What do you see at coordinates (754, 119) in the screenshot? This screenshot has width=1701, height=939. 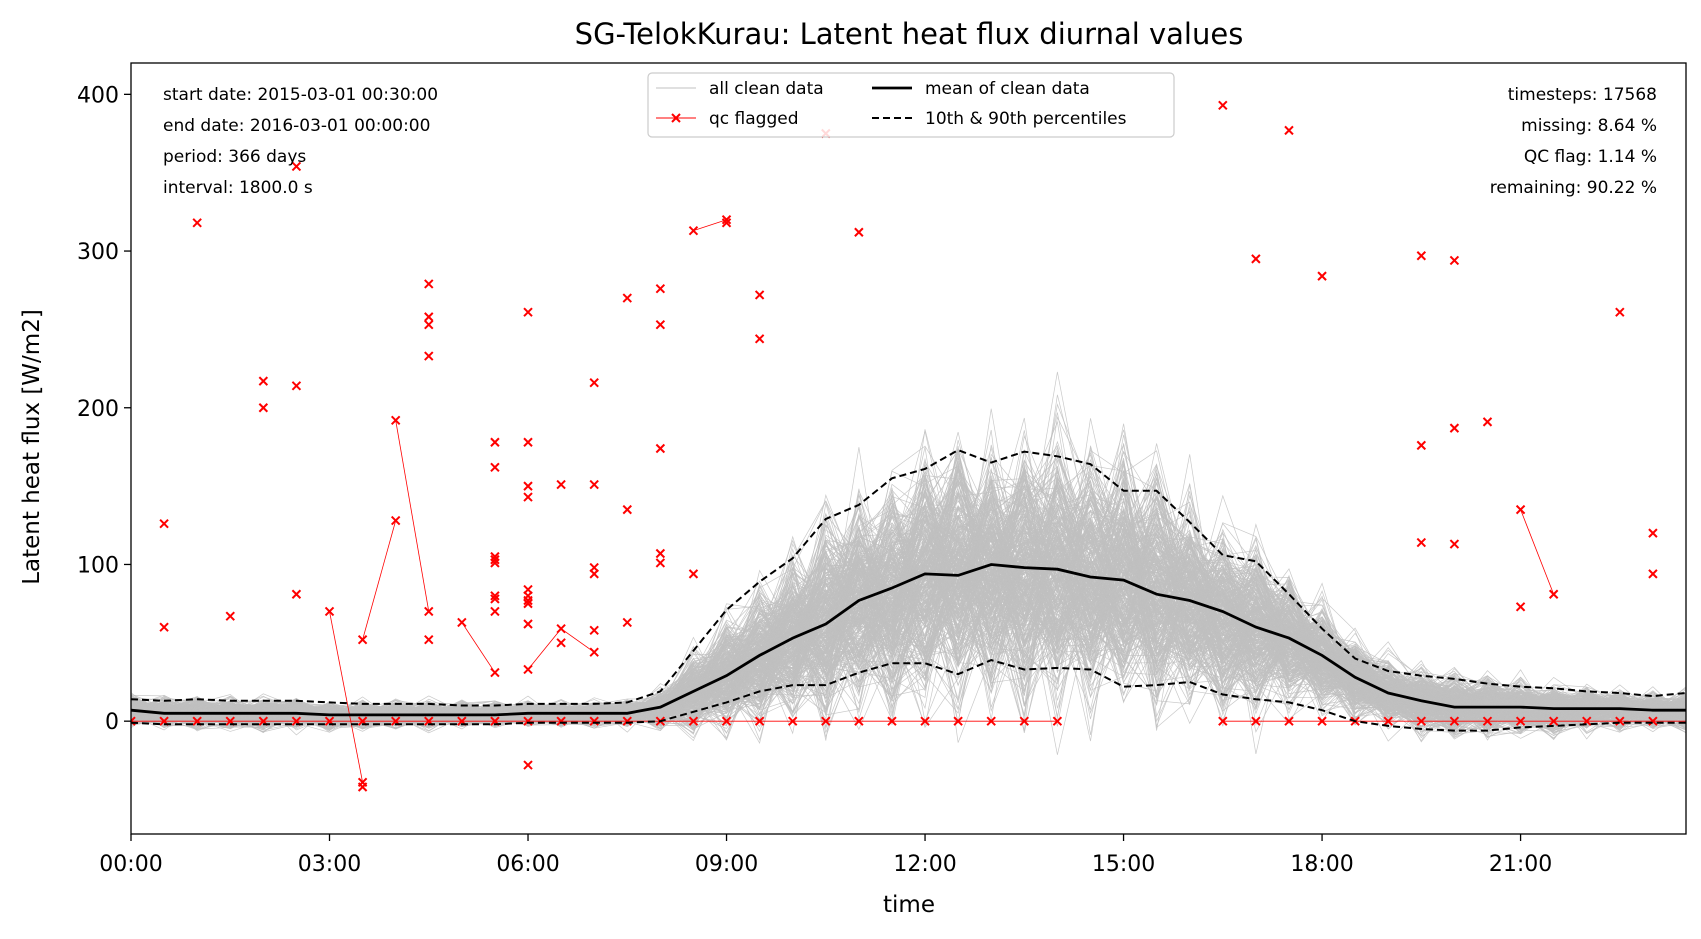 I see `legend-label: qc flagged` at bounding box center [754, 119].